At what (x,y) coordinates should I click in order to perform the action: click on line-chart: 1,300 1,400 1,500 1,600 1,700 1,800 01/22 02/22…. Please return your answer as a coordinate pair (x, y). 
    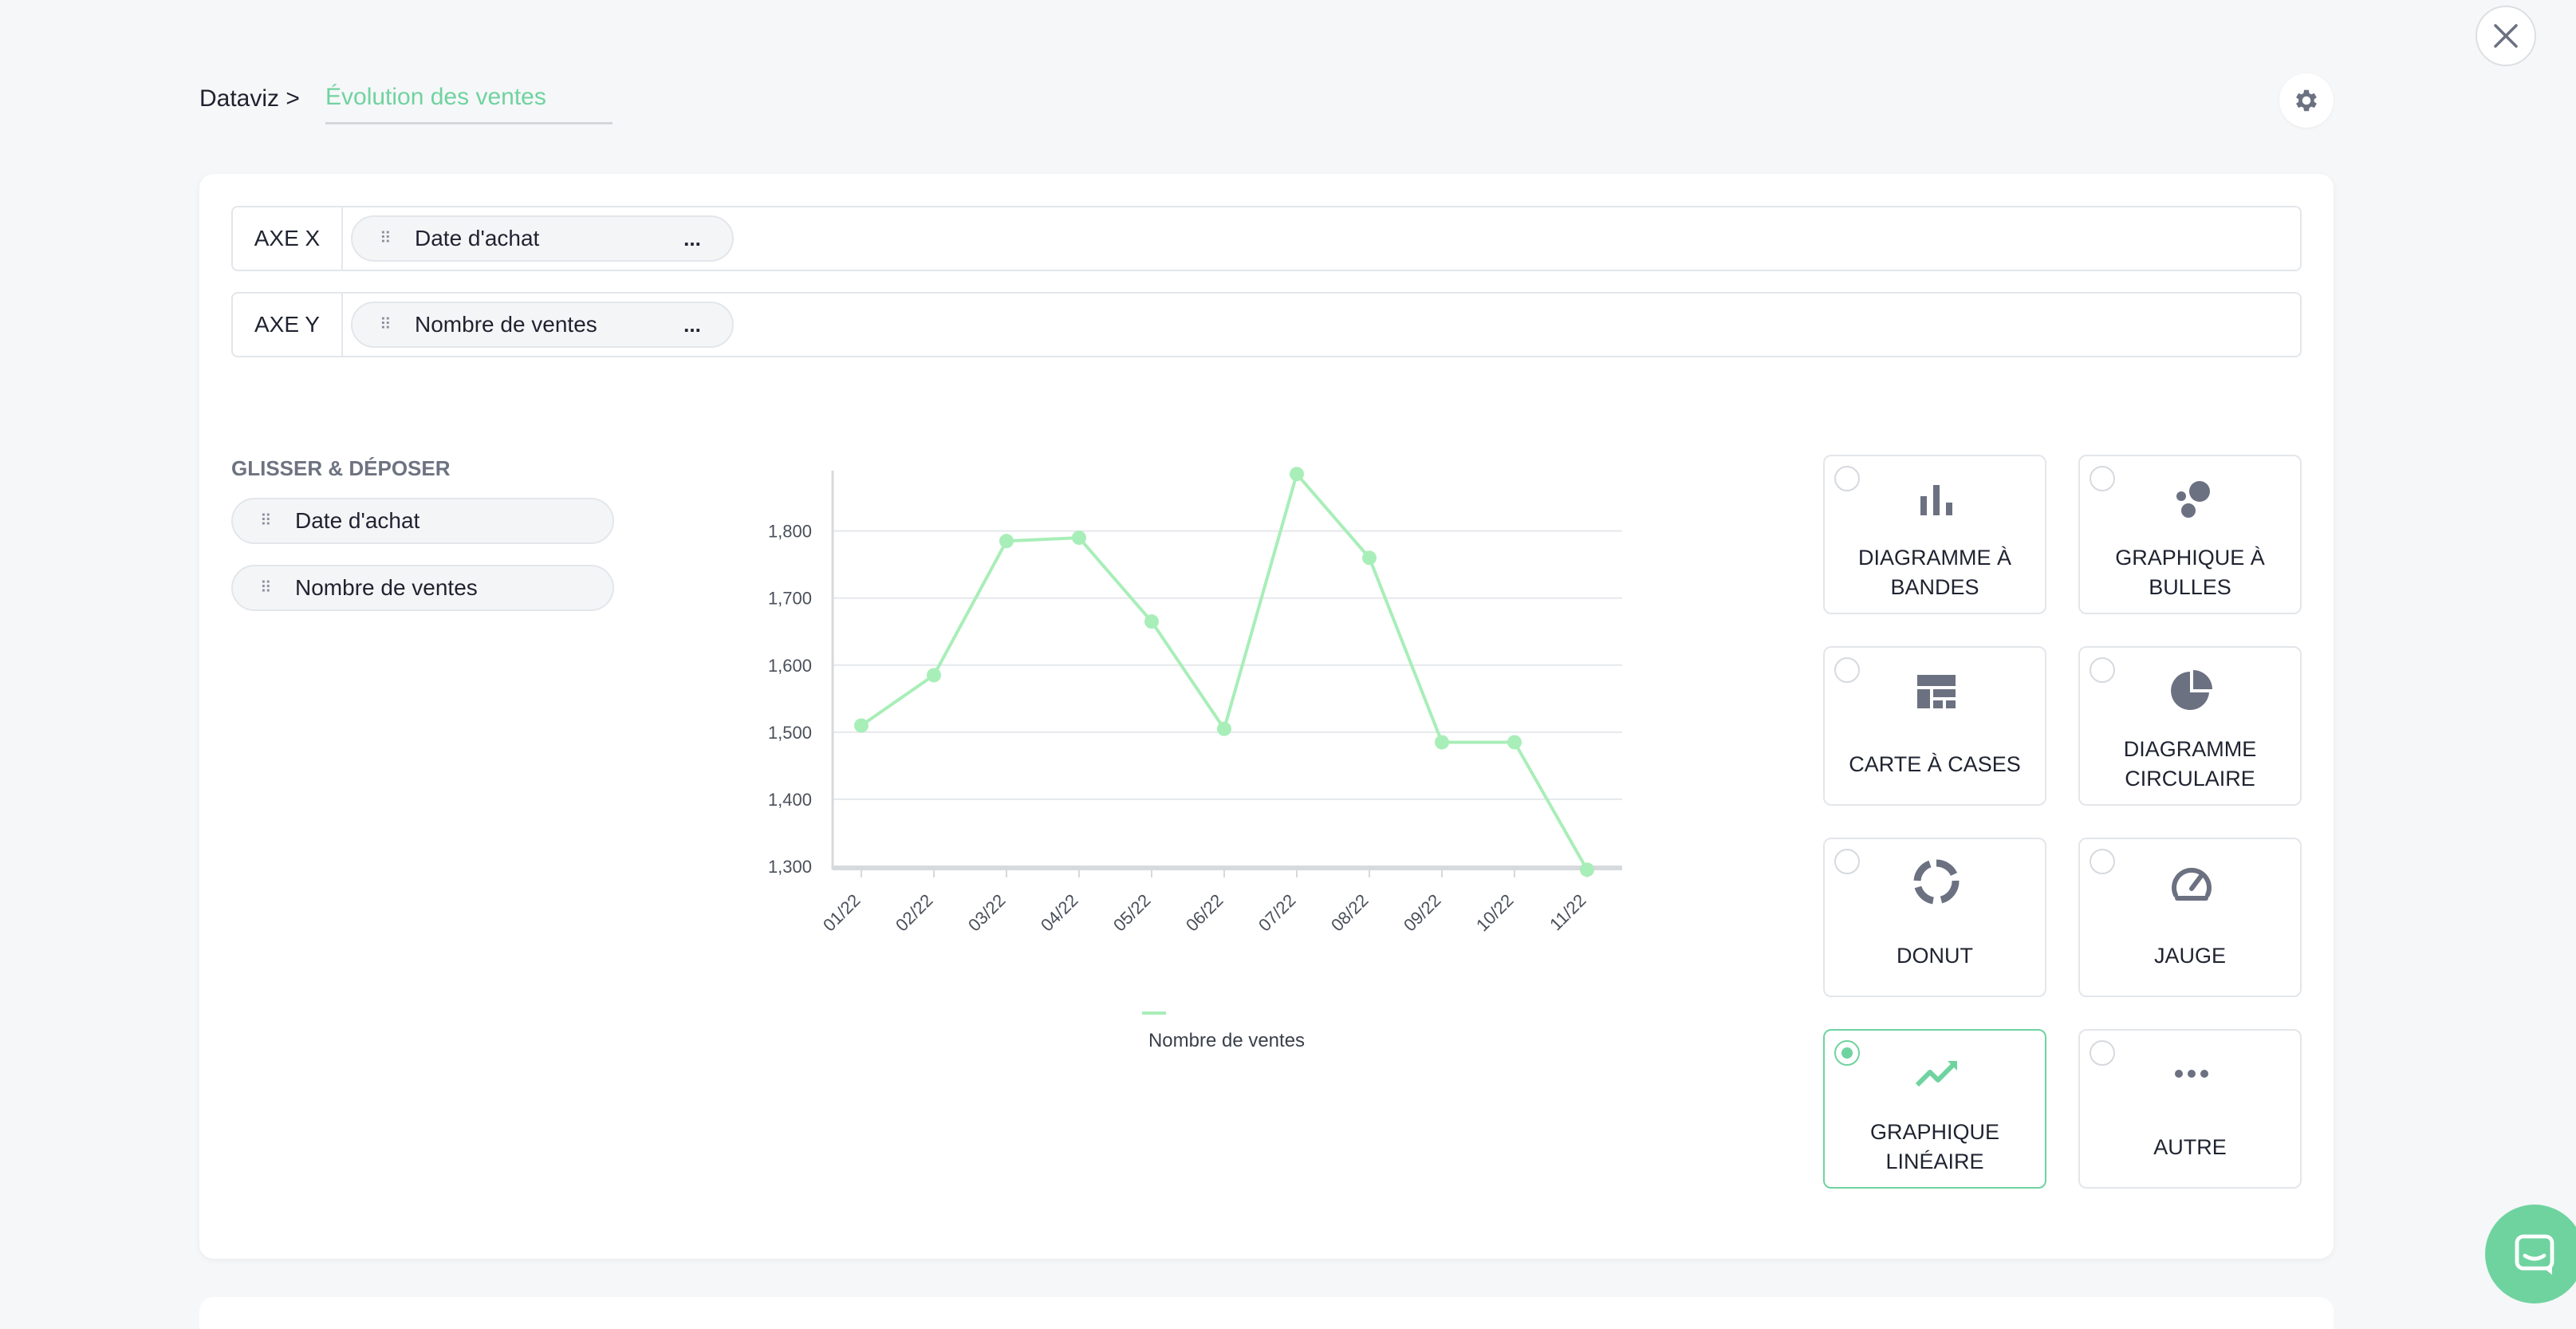
    Looking at the image, I should click on (1195, 759).